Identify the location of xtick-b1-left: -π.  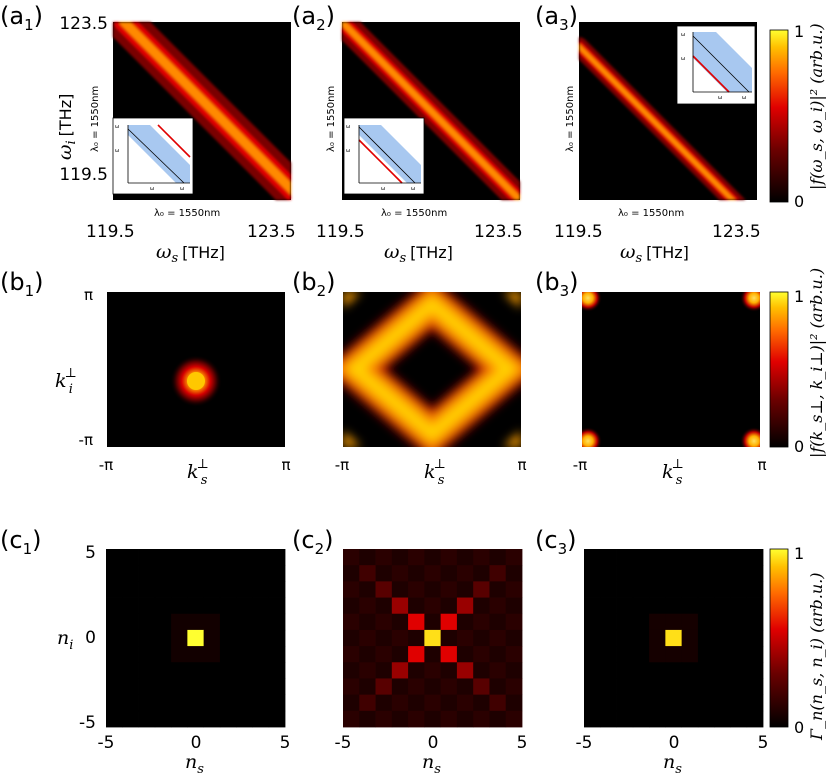
(106, 465).